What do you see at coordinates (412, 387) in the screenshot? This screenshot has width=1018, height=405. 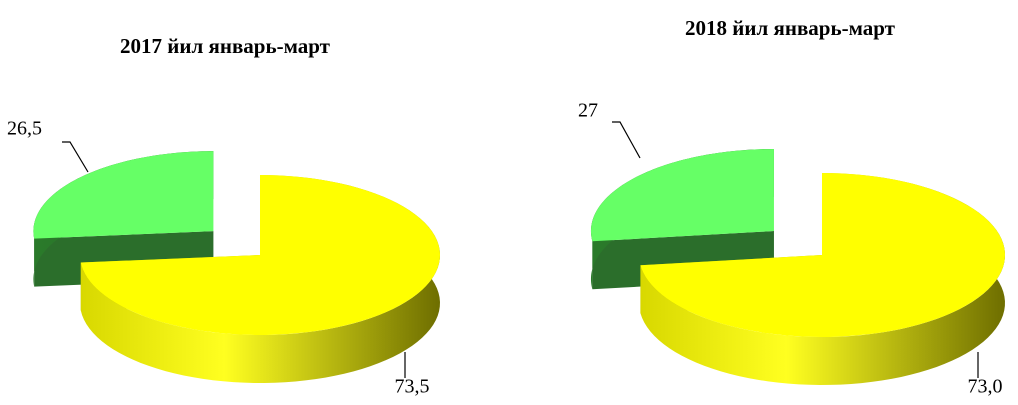 I see `data-label: 73,5` at bounding box center [412, 387].